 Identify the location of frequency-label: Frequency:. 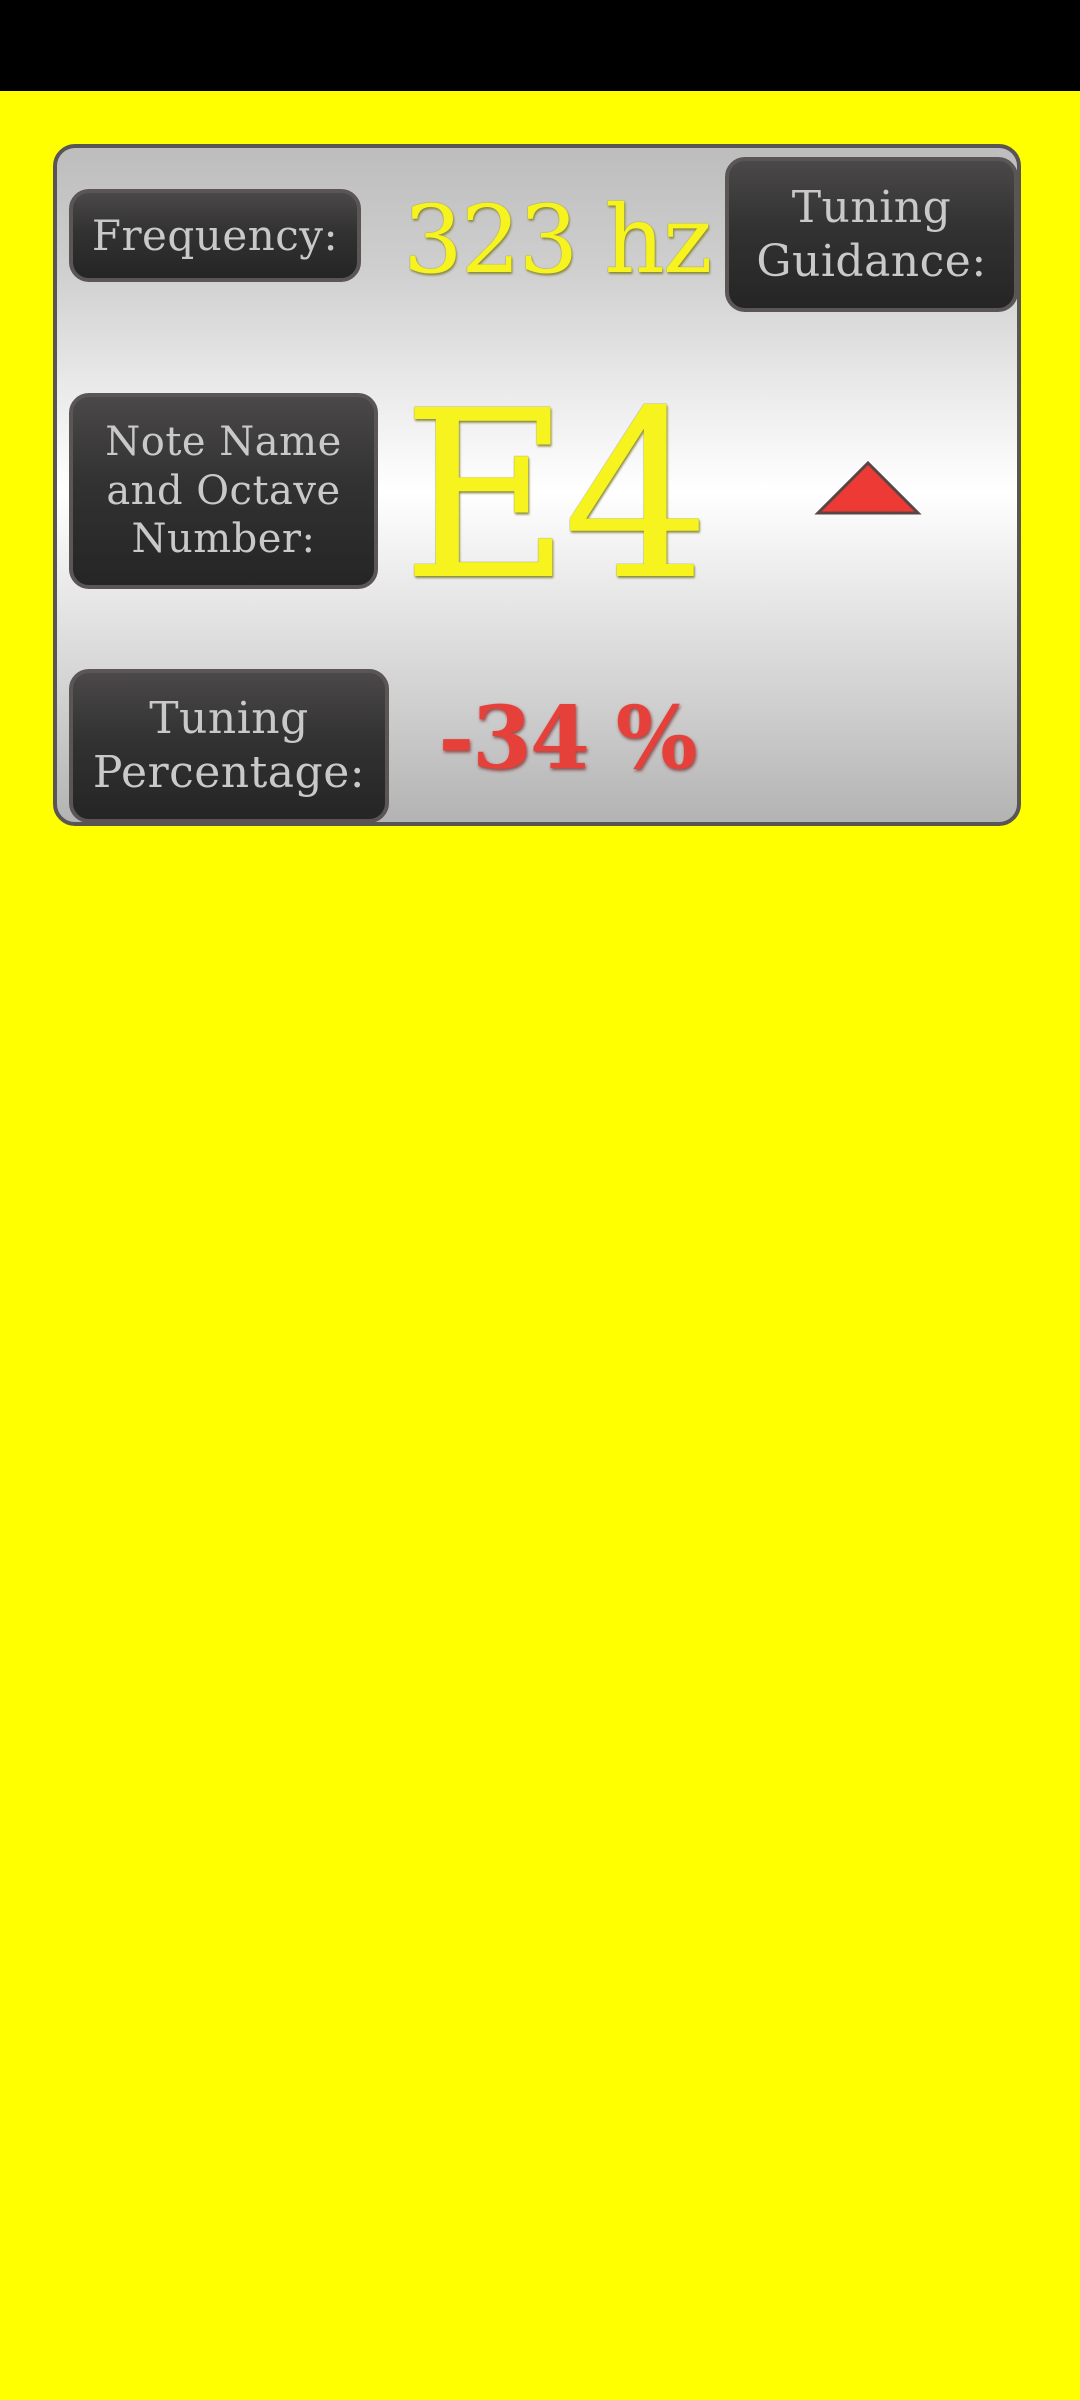
(215, 235).